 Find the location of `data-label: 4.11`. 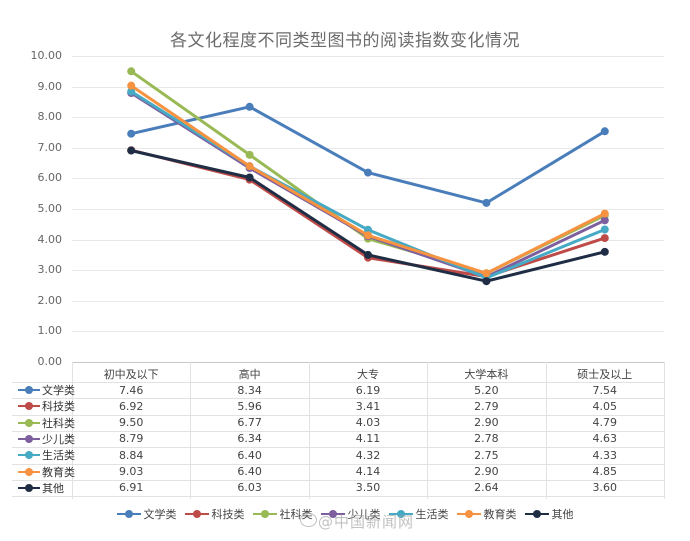

data-label: 4.11 is located at coordinates (368, 439).